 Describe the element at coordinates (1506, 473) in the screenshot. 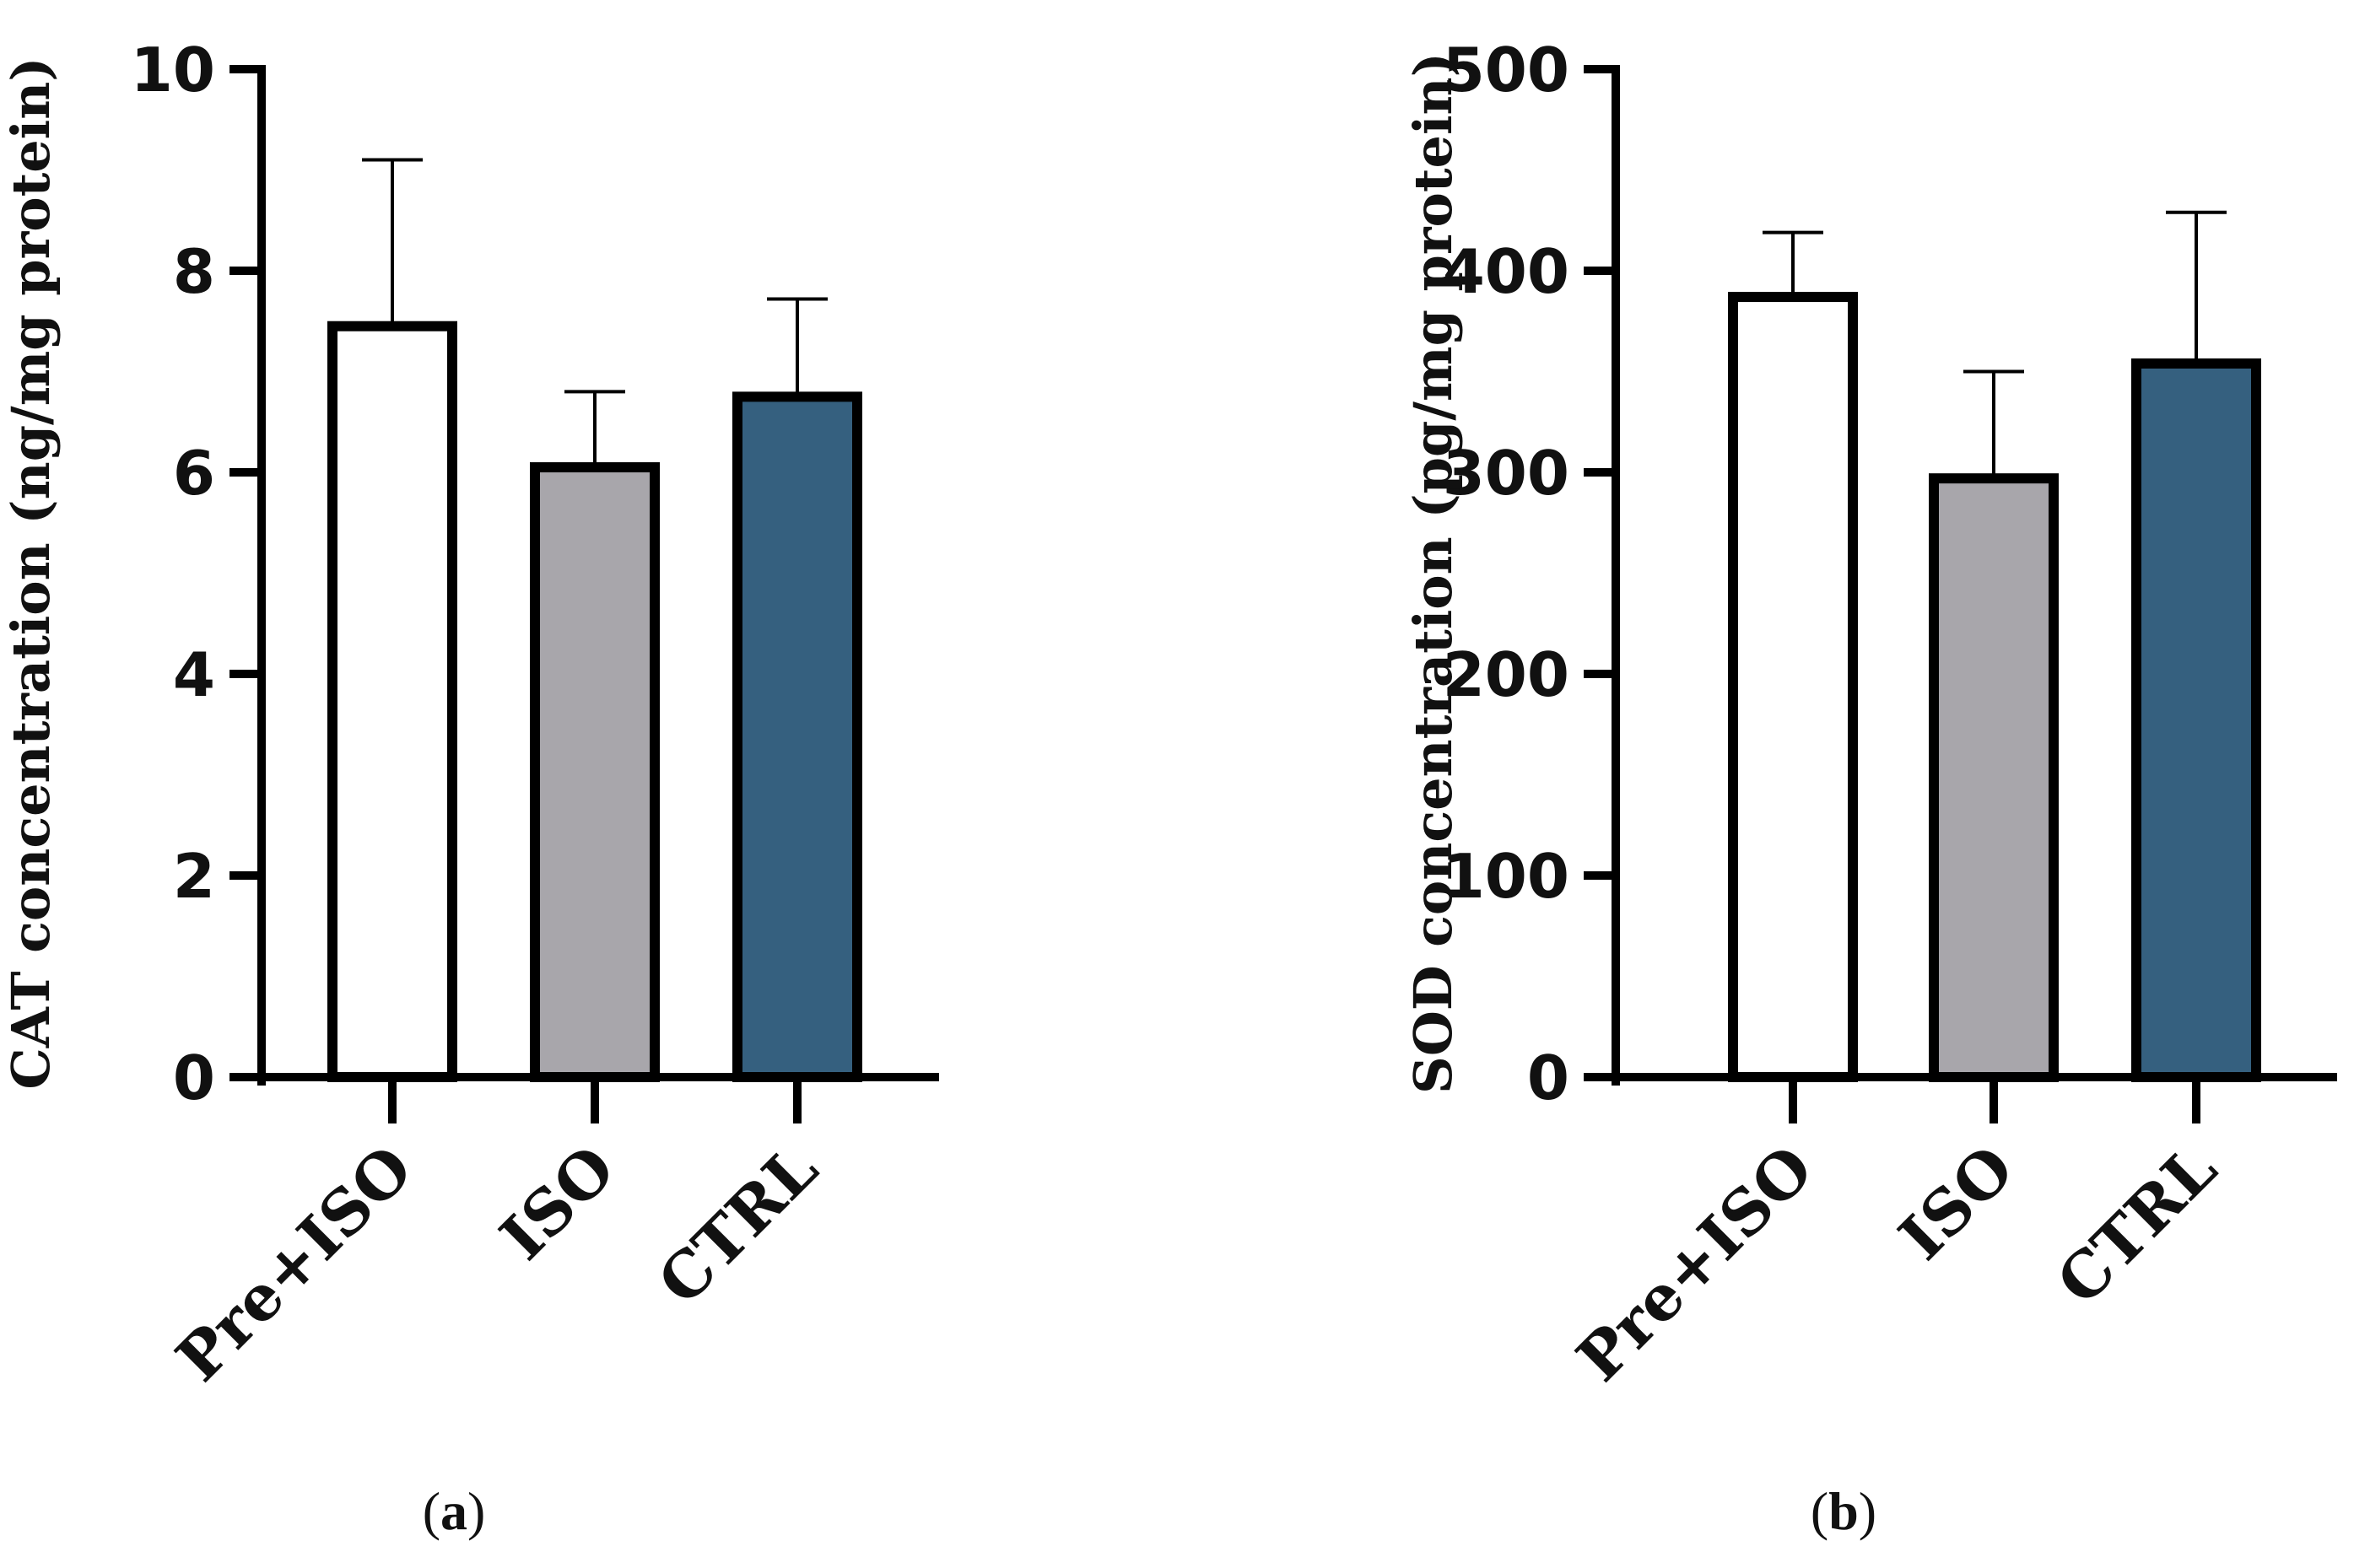

I see `panel-b-y-tick-label: 300` at that location.